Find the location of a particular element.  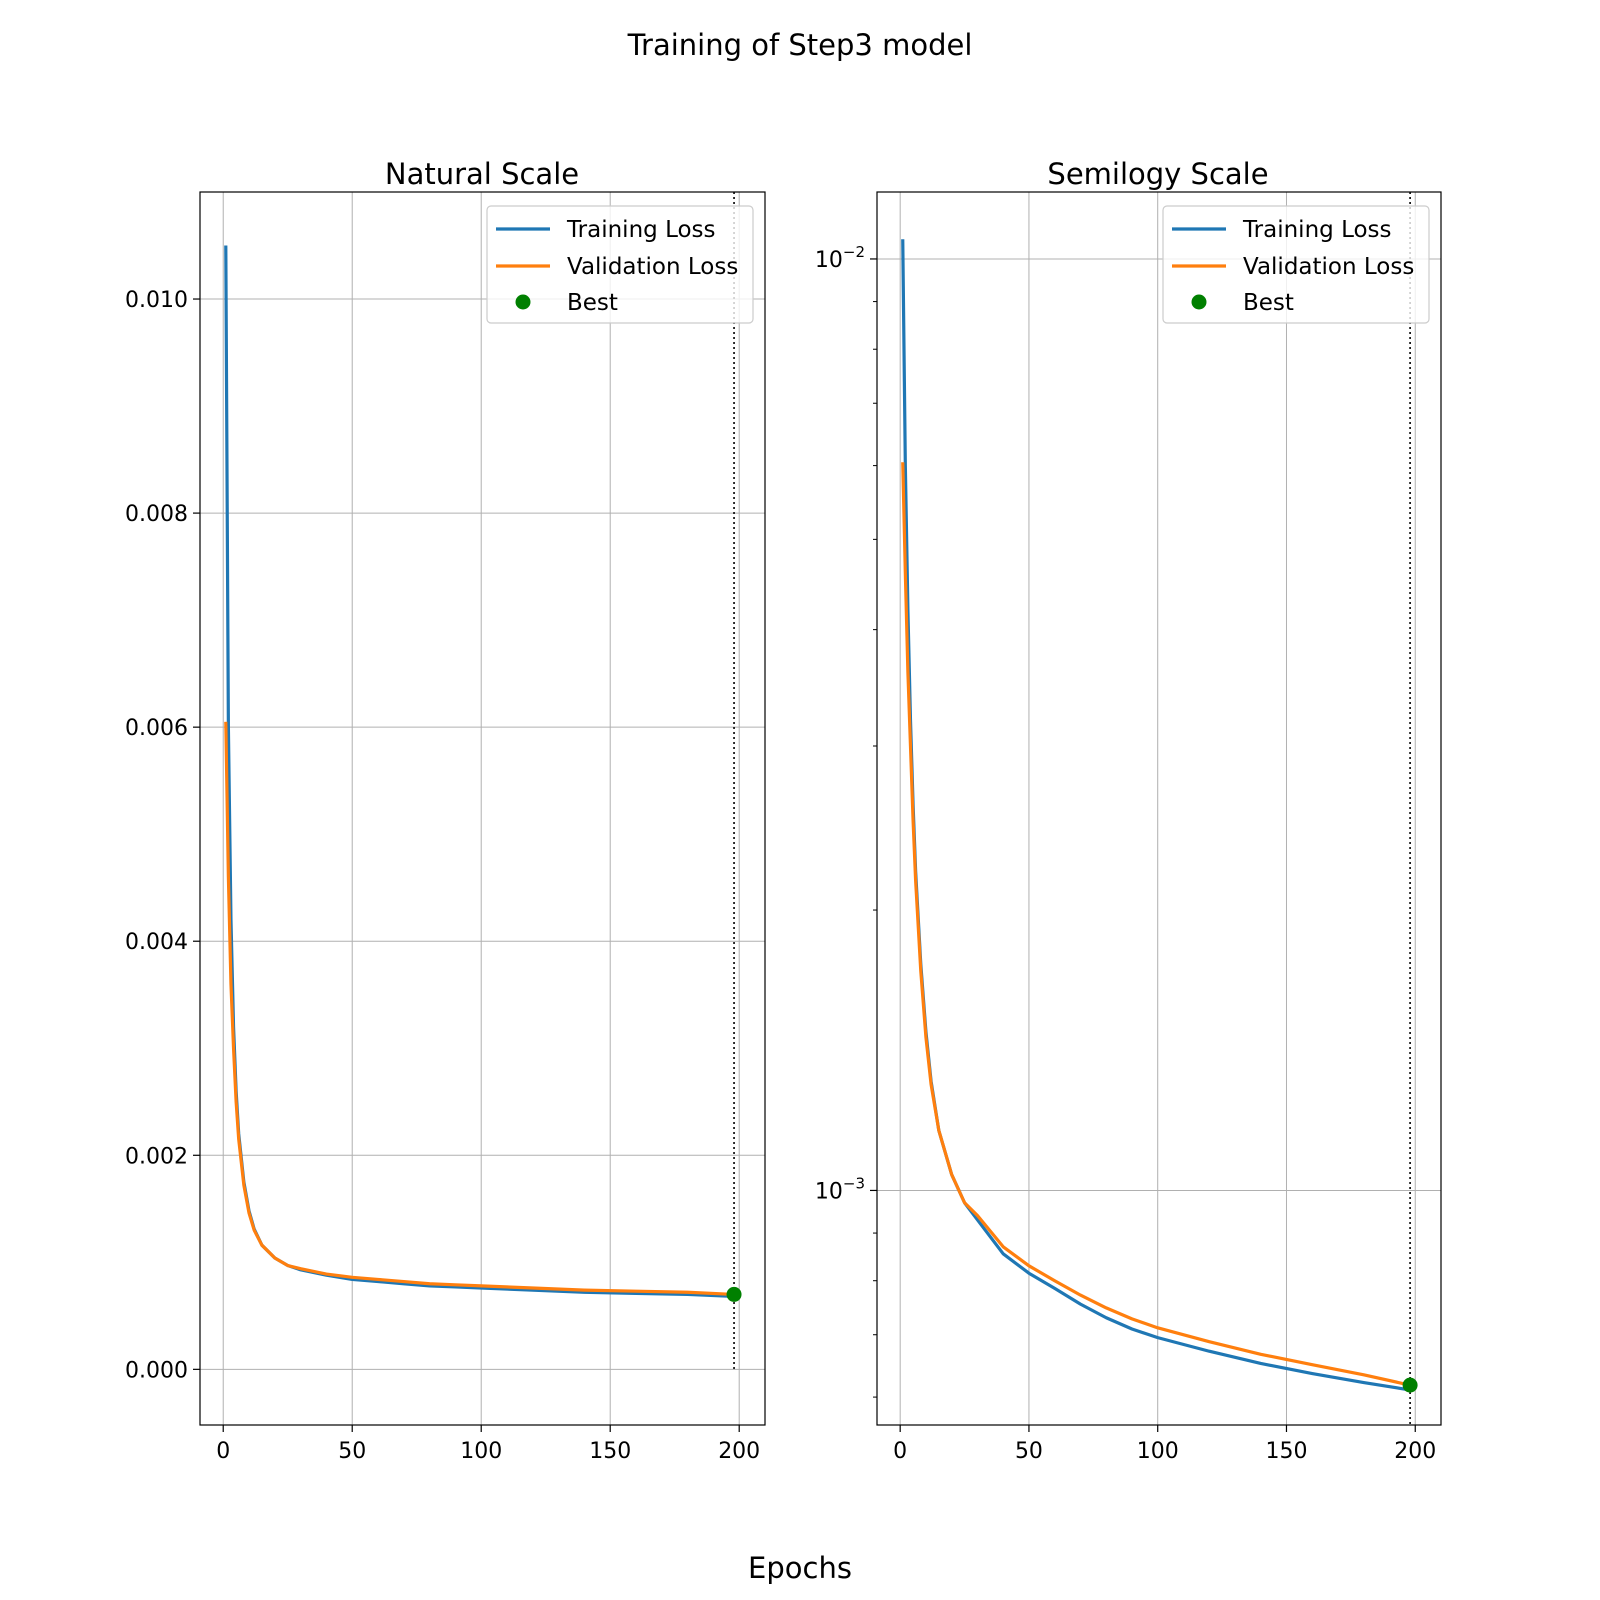

y-tick-label: 0.008 is located at coordinates (156, 514).